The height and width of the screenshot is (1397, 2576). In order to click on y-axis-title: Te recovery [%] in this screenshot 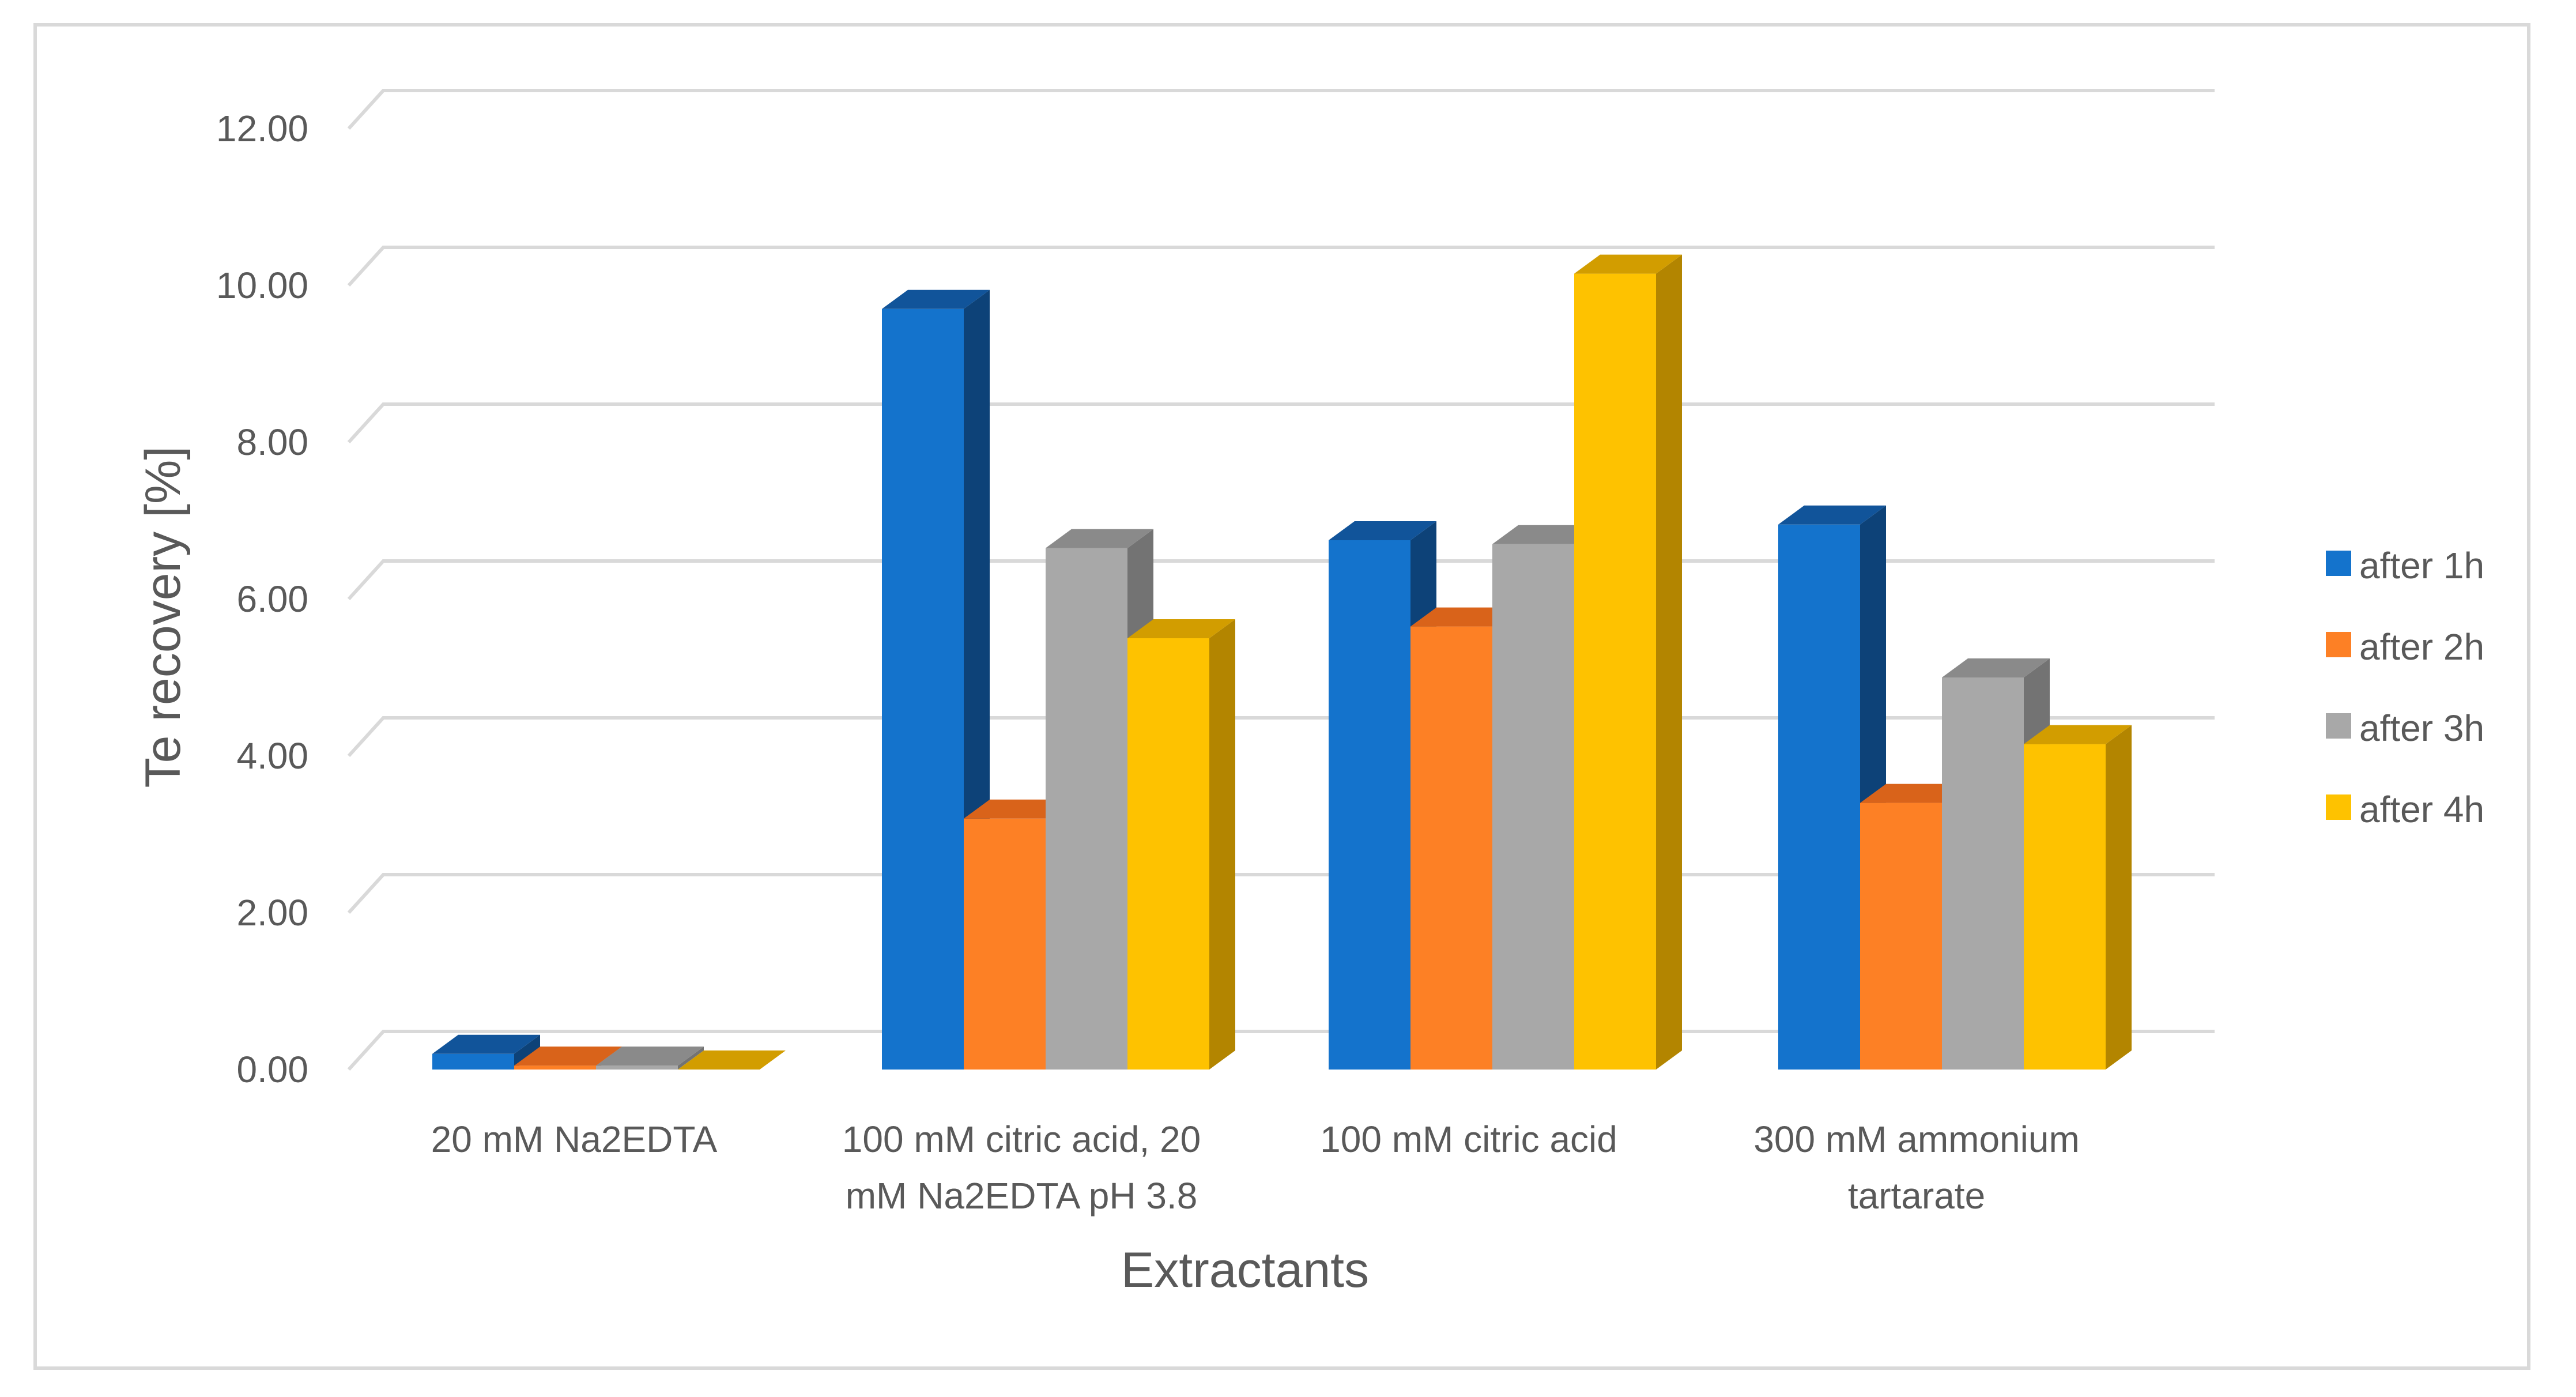, I will do `click(163, 617)`.